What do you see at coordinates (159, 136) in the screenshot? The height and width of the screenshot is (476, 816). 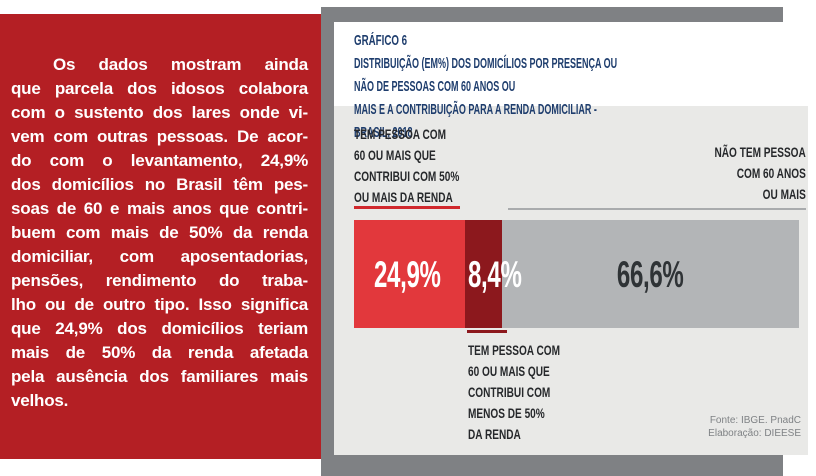 I see `commentary-line: vem com outras pessoas. De acor-` at bounding box center [159, 136].